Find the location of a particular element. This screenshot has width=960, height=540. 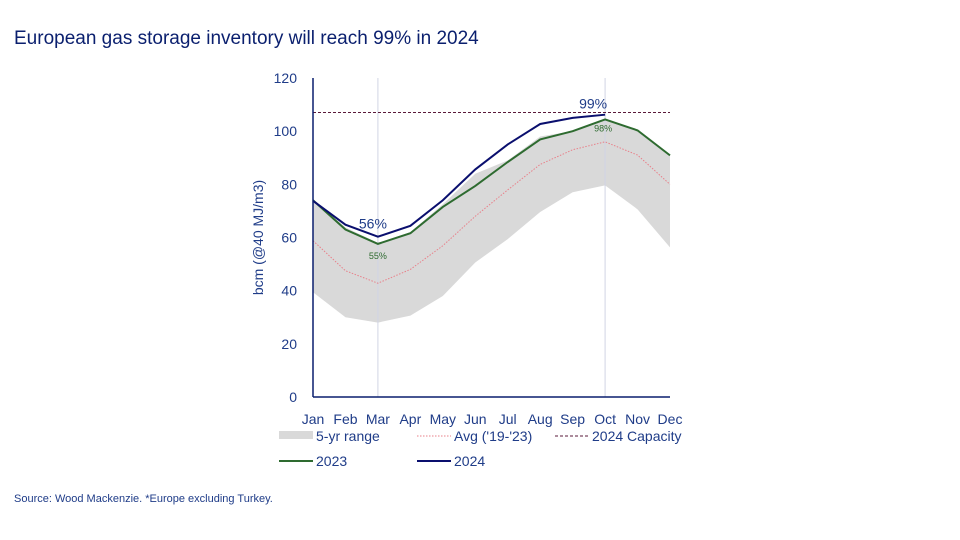

y-tick-label: 0 is located at coordinates (293, 397).